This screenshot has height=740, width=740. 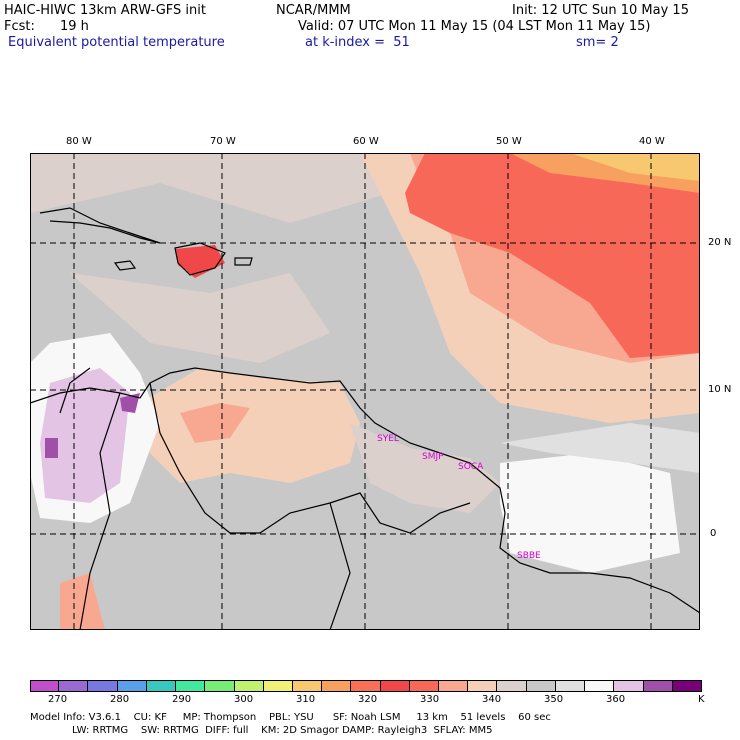 I want to click on lon-label: 60 W, so click(x=366, y=141).